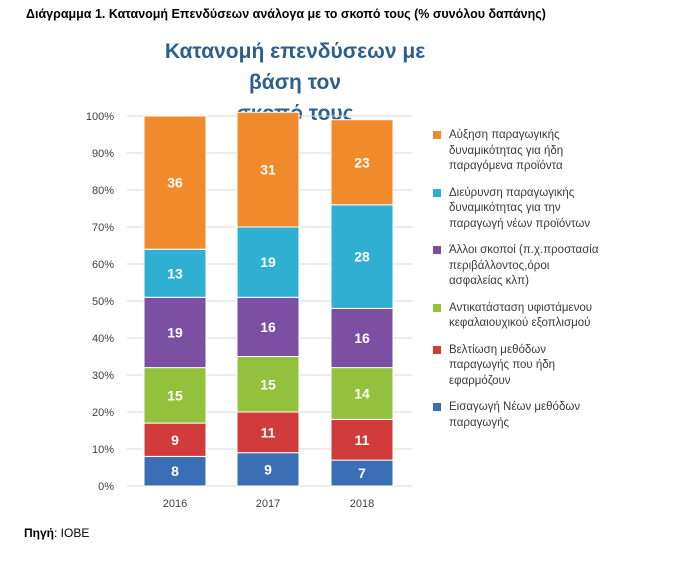 This screenshot has width=685, height=577. I want to click on legend-label-line: Εισαγωγή Νέων μεθόδων, so click(515, 407).